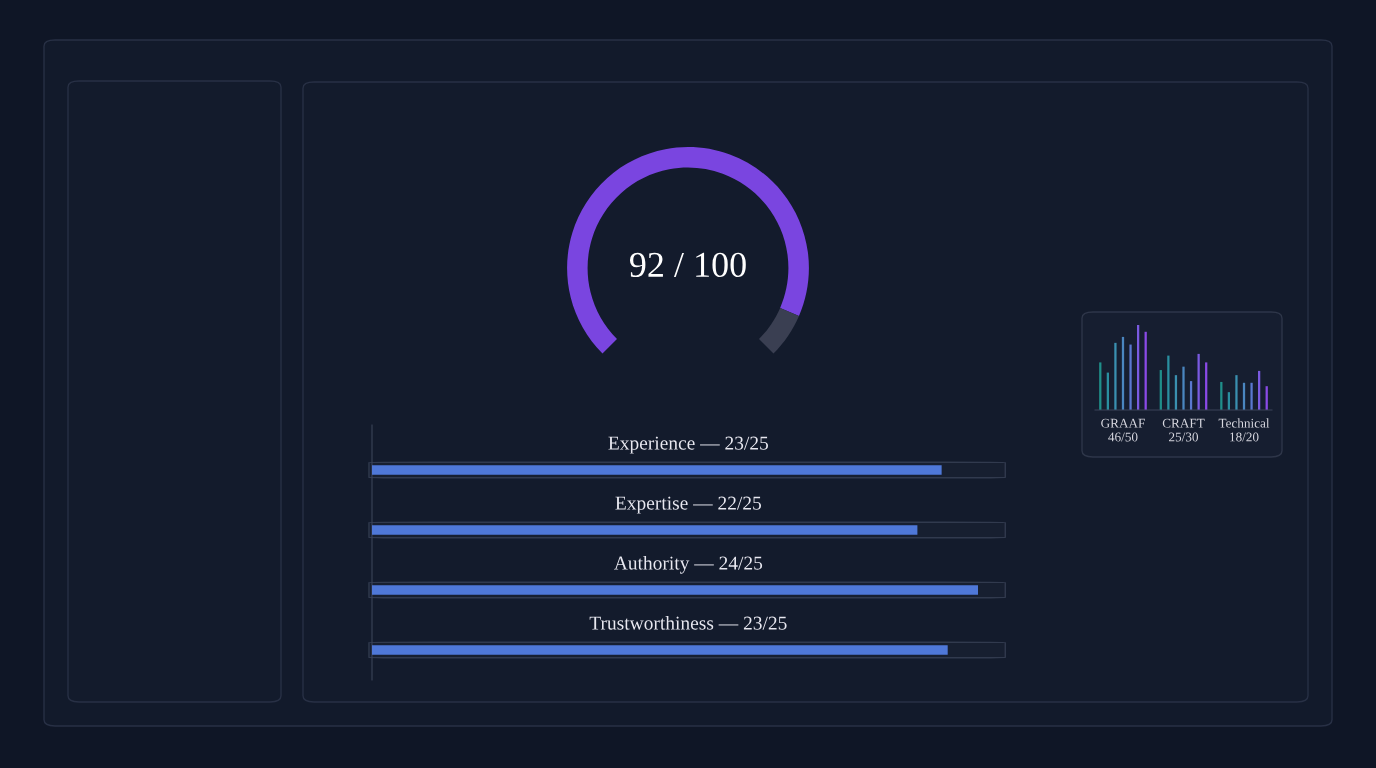 The image size is (1376, 768). I want to click on x-tick-label: CRAFT 25/30, so click(1183, 430).